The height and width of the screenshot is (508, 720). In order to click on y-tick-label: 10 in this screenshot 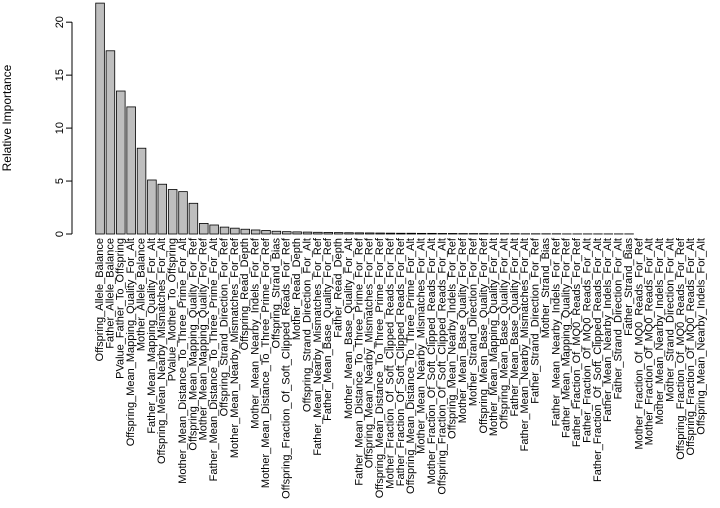, I will do `click(60, 128)`.